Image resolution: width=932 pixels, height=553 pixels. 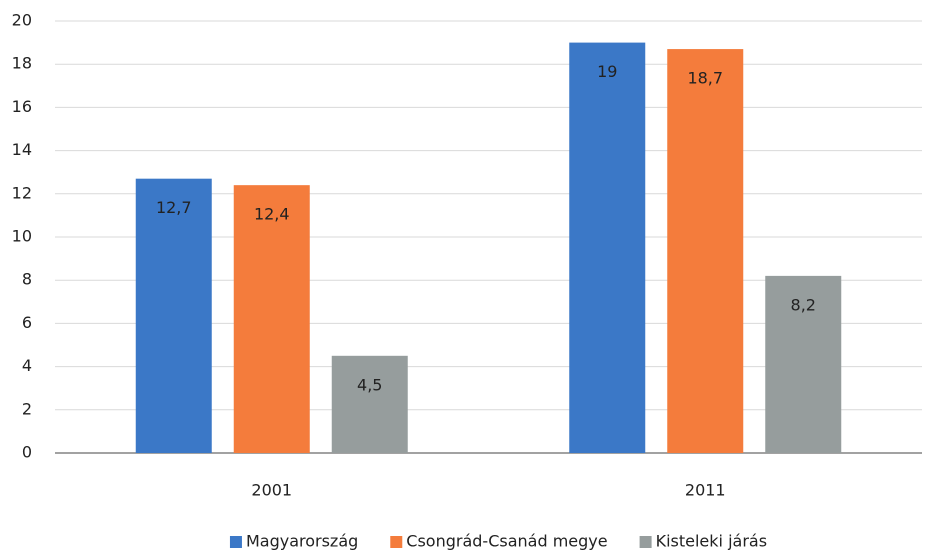 I want to click on y-tick-label: 0, so click(x=27, y=452).